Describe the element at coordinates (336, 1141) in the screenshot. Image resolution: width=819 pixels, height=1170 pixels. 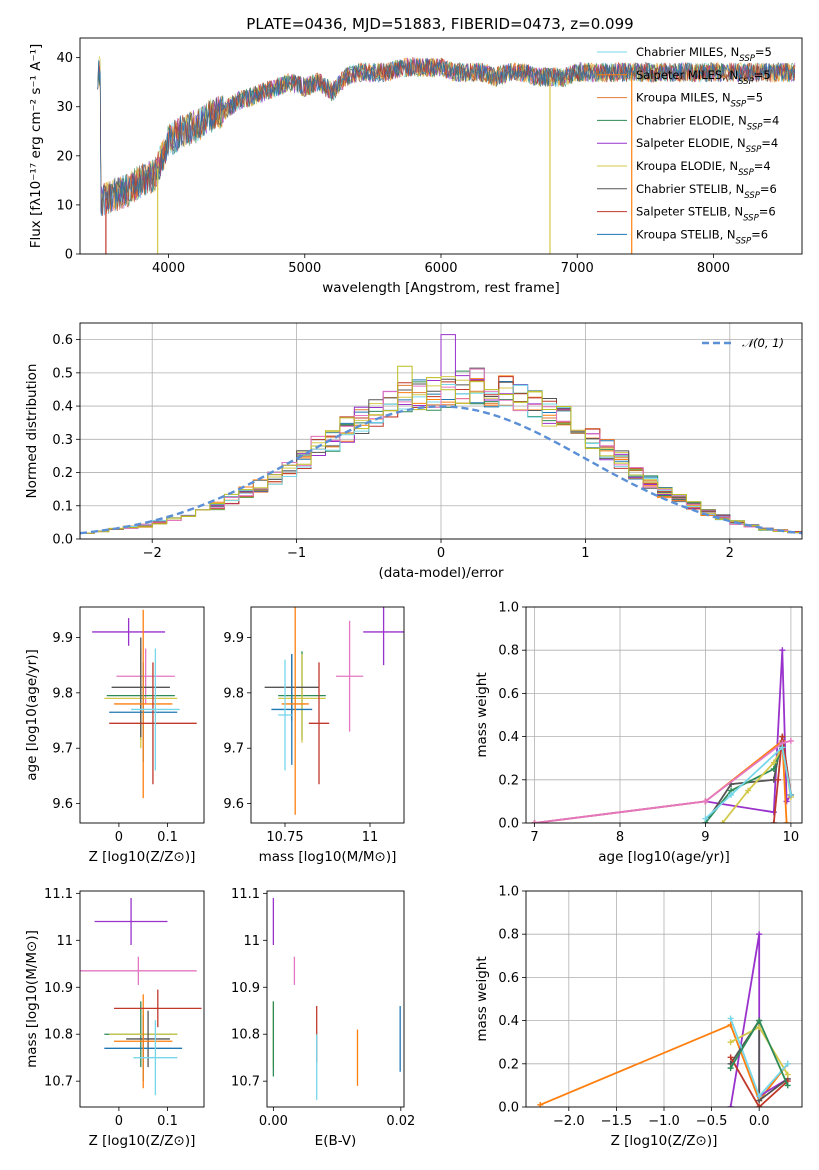
I see `x-axis-label: E(B-V)` at that location.